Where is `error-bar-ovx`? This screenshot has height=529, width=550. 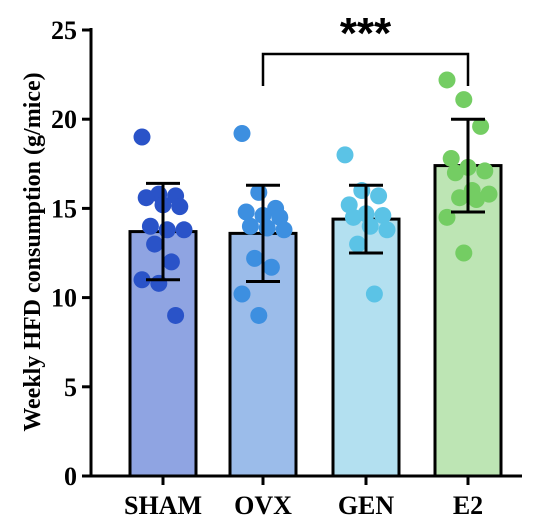
error-bar-ovx is located at coordinates (263, 233).